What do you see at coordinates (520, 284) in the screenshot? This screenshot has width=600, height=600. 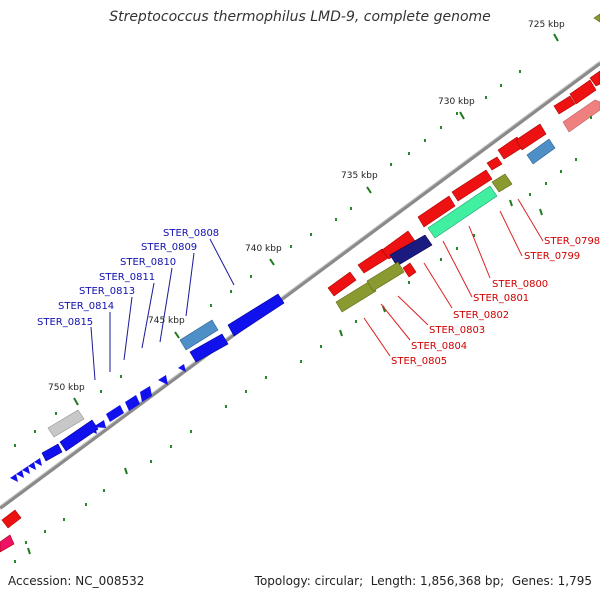 I see `gene-label: STER_0800` at bounding box center [520, 284].